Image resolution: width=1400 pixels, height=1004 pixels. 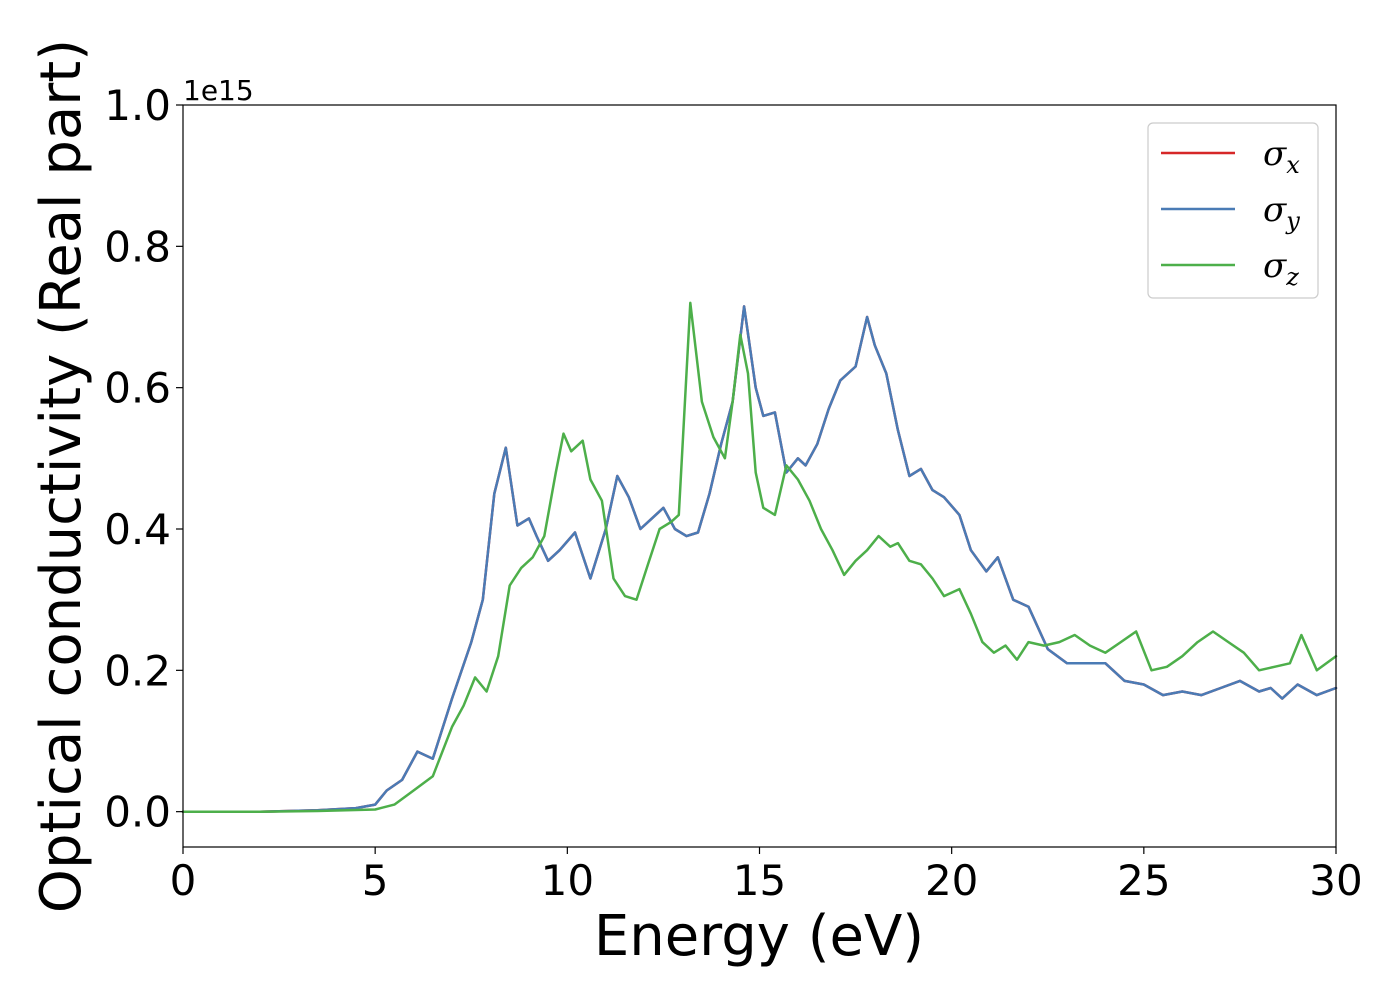 What do you see at coordinates (1335, 880) in the screenshot?
I see `x-tick-label: 30` at bounding box center [1335, 880].